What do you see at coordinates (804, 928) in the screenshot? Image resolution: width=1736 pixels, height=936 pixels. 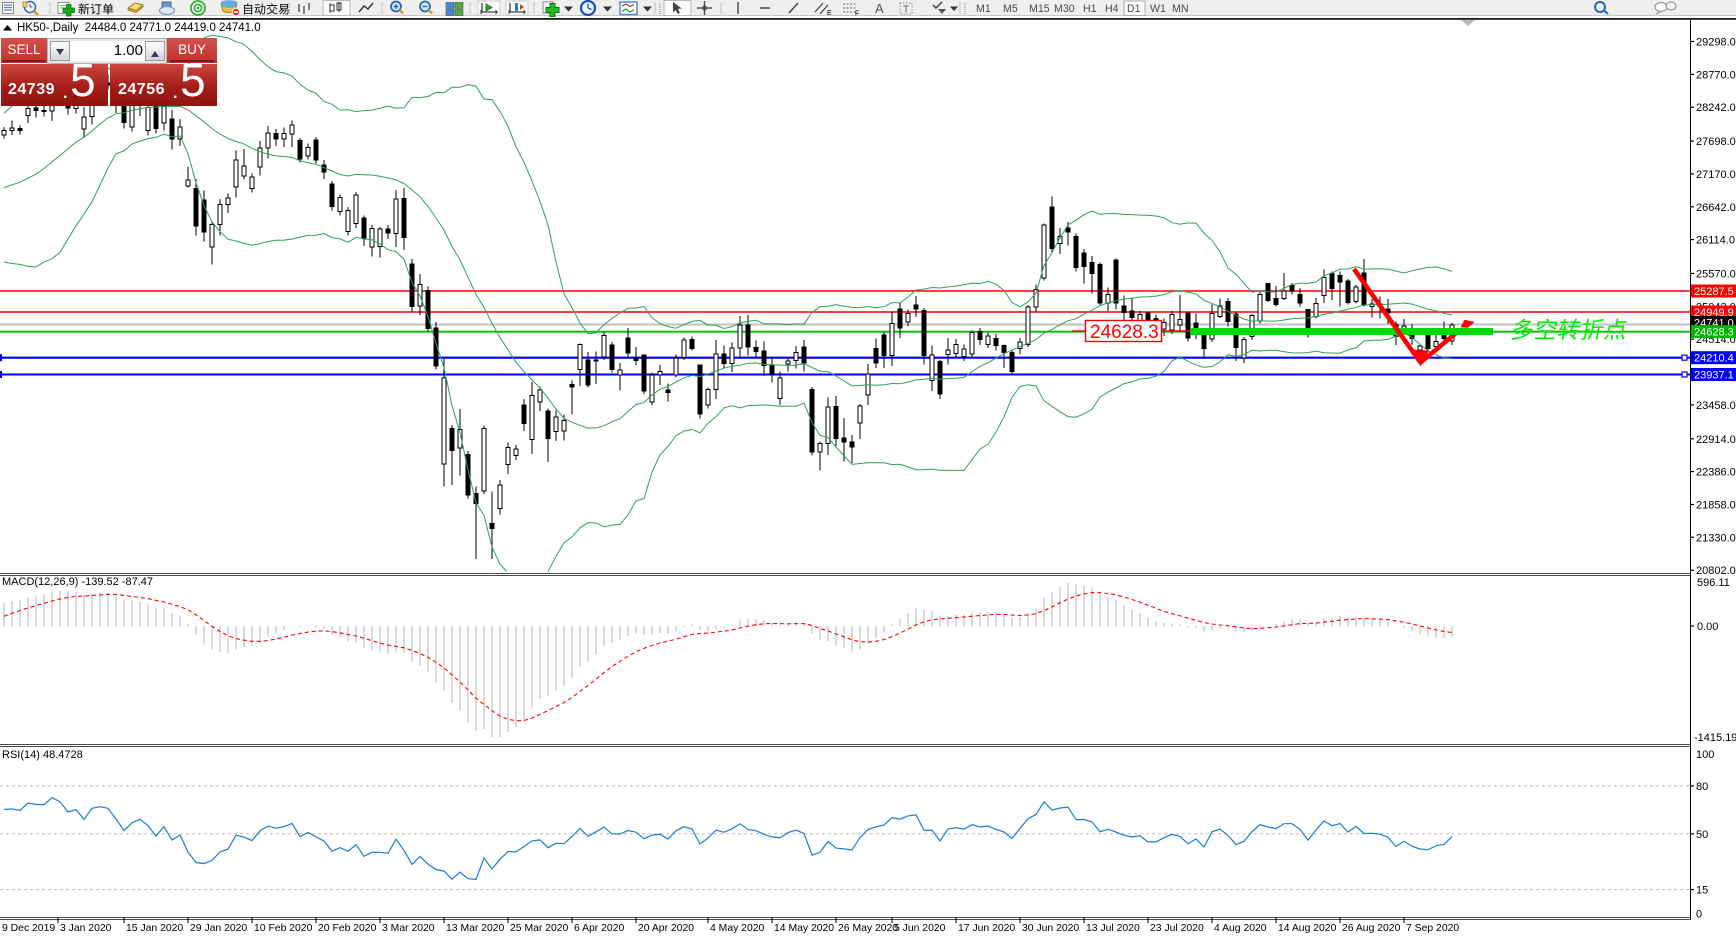 I see `svg-text: 14 May 2020` at bounding box center [804, 928].